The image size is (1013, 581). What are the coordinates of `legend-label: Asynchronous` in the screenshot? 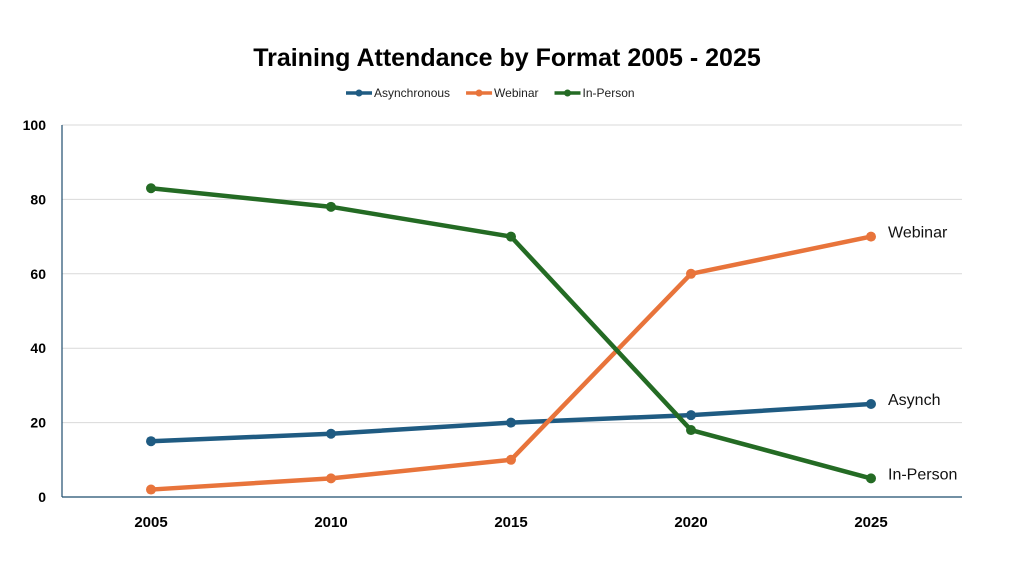 It's located at (412, 93).